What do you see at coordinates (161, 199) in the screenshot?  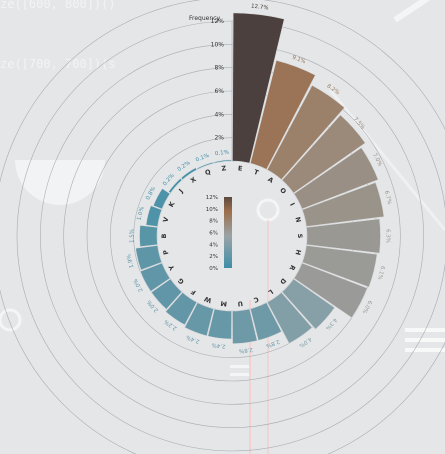 I see `bar-K` at bounding box center [161, 199].